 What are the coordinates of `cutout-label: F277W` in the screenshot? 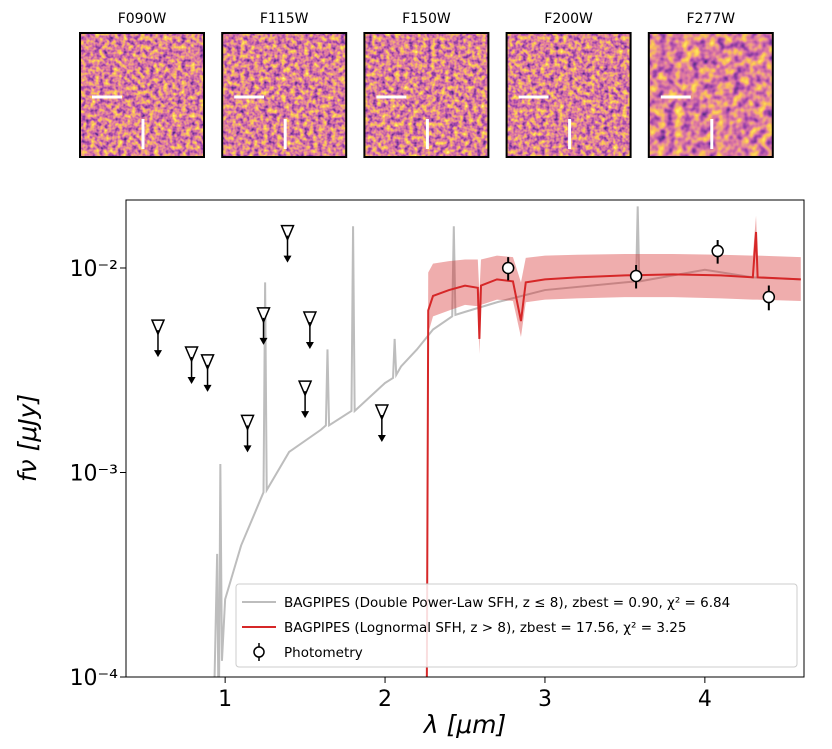 It's located at (710, 19).